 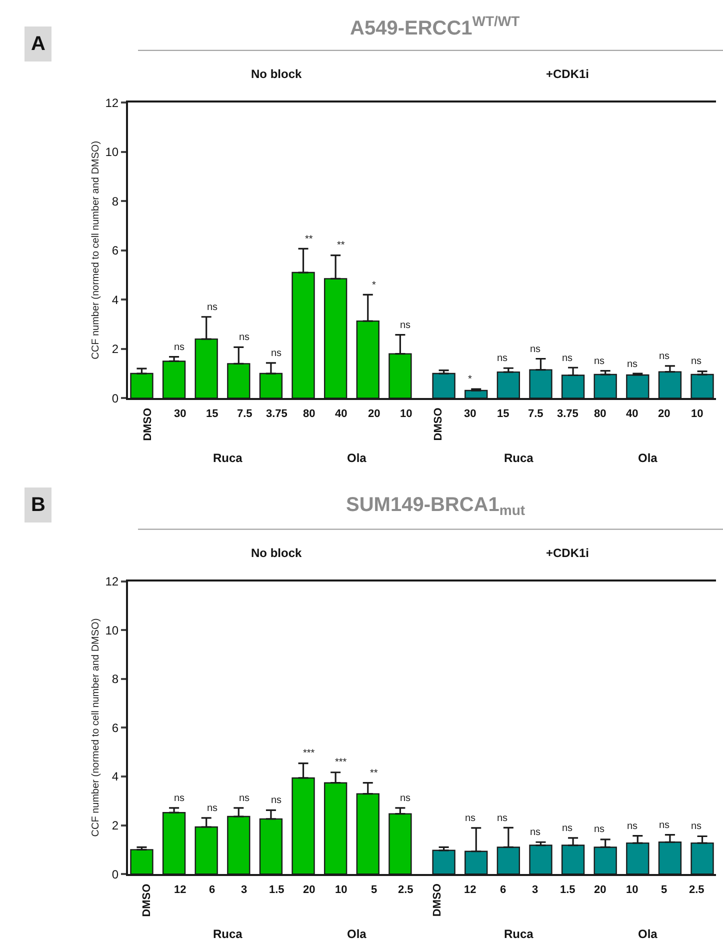 What do you see at coordinates (38, 44) in the screenshot?
I see `text: A` at bounding box center [38, 44].